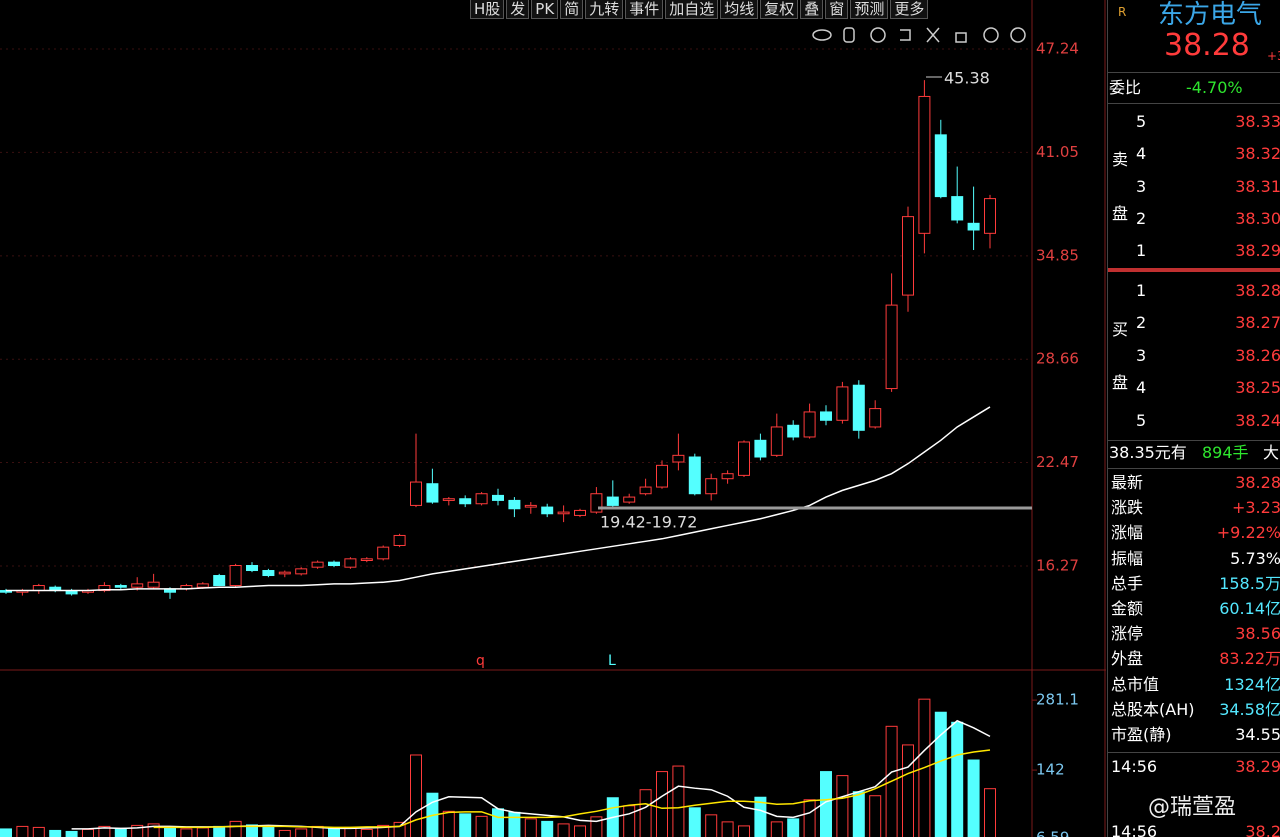 The width and height of the screenshot is (1280, 837). Describe the element at coordinates (1257, 251) in the screenshot. I see `book-price: 38.29` at that location.